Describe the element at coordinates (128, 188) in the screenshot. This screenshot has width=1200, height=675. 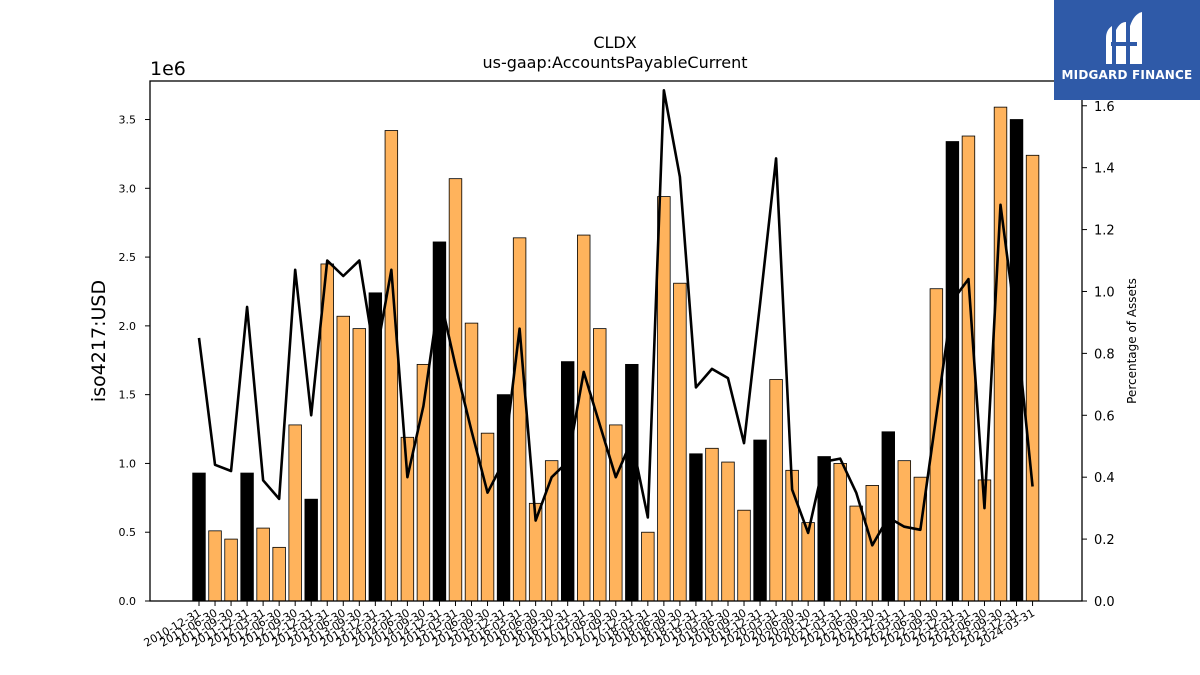
I see `y-tick-label: 3.0` at that location.